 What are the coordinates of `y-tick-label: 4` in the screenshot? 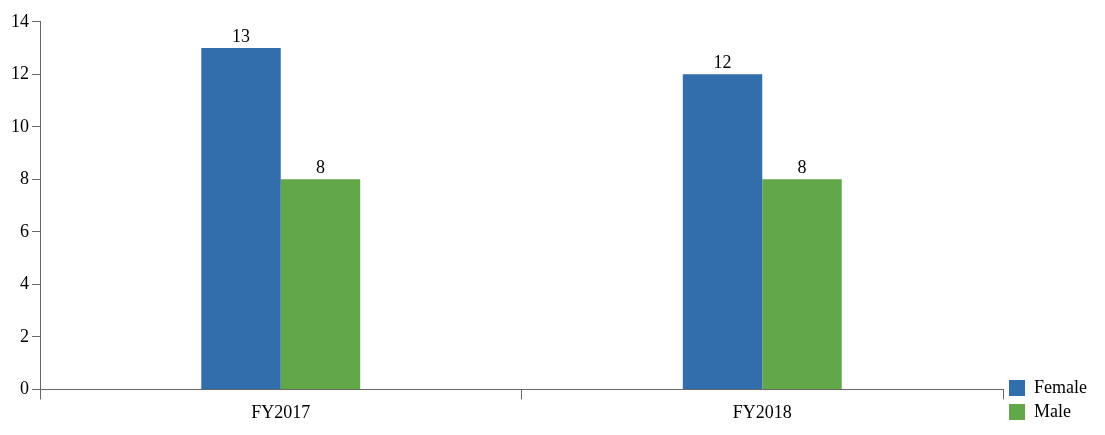 It's located at (24, 283).